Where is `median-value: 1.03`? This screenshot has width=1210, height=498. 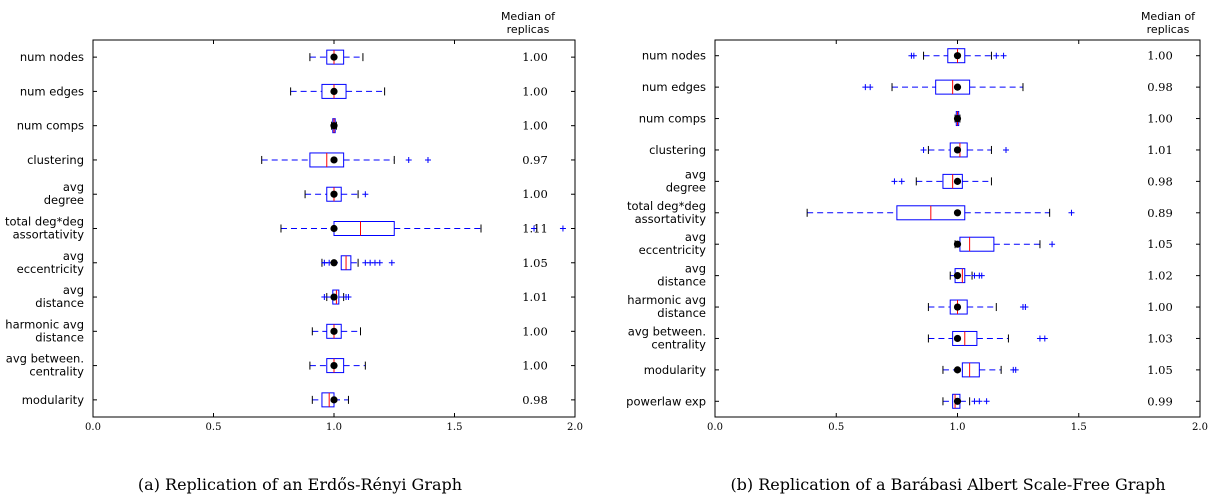
median-value: 1.03 is located at coordinates (1160, 338).